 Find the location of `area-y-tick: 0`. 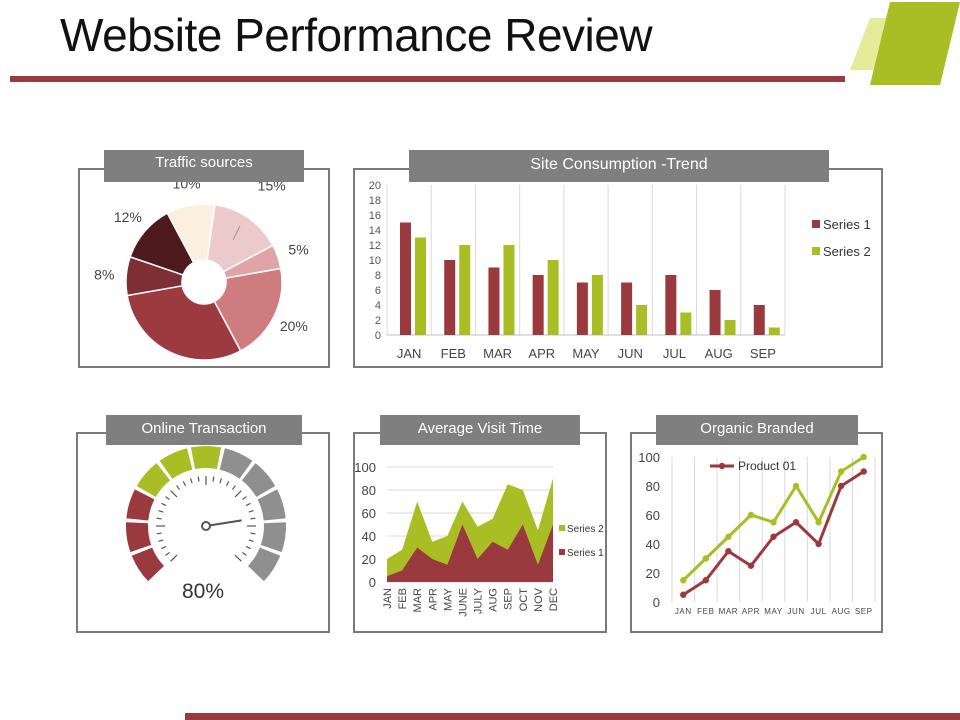

area-y-tick: 0 is located at coordinates (372, 582).